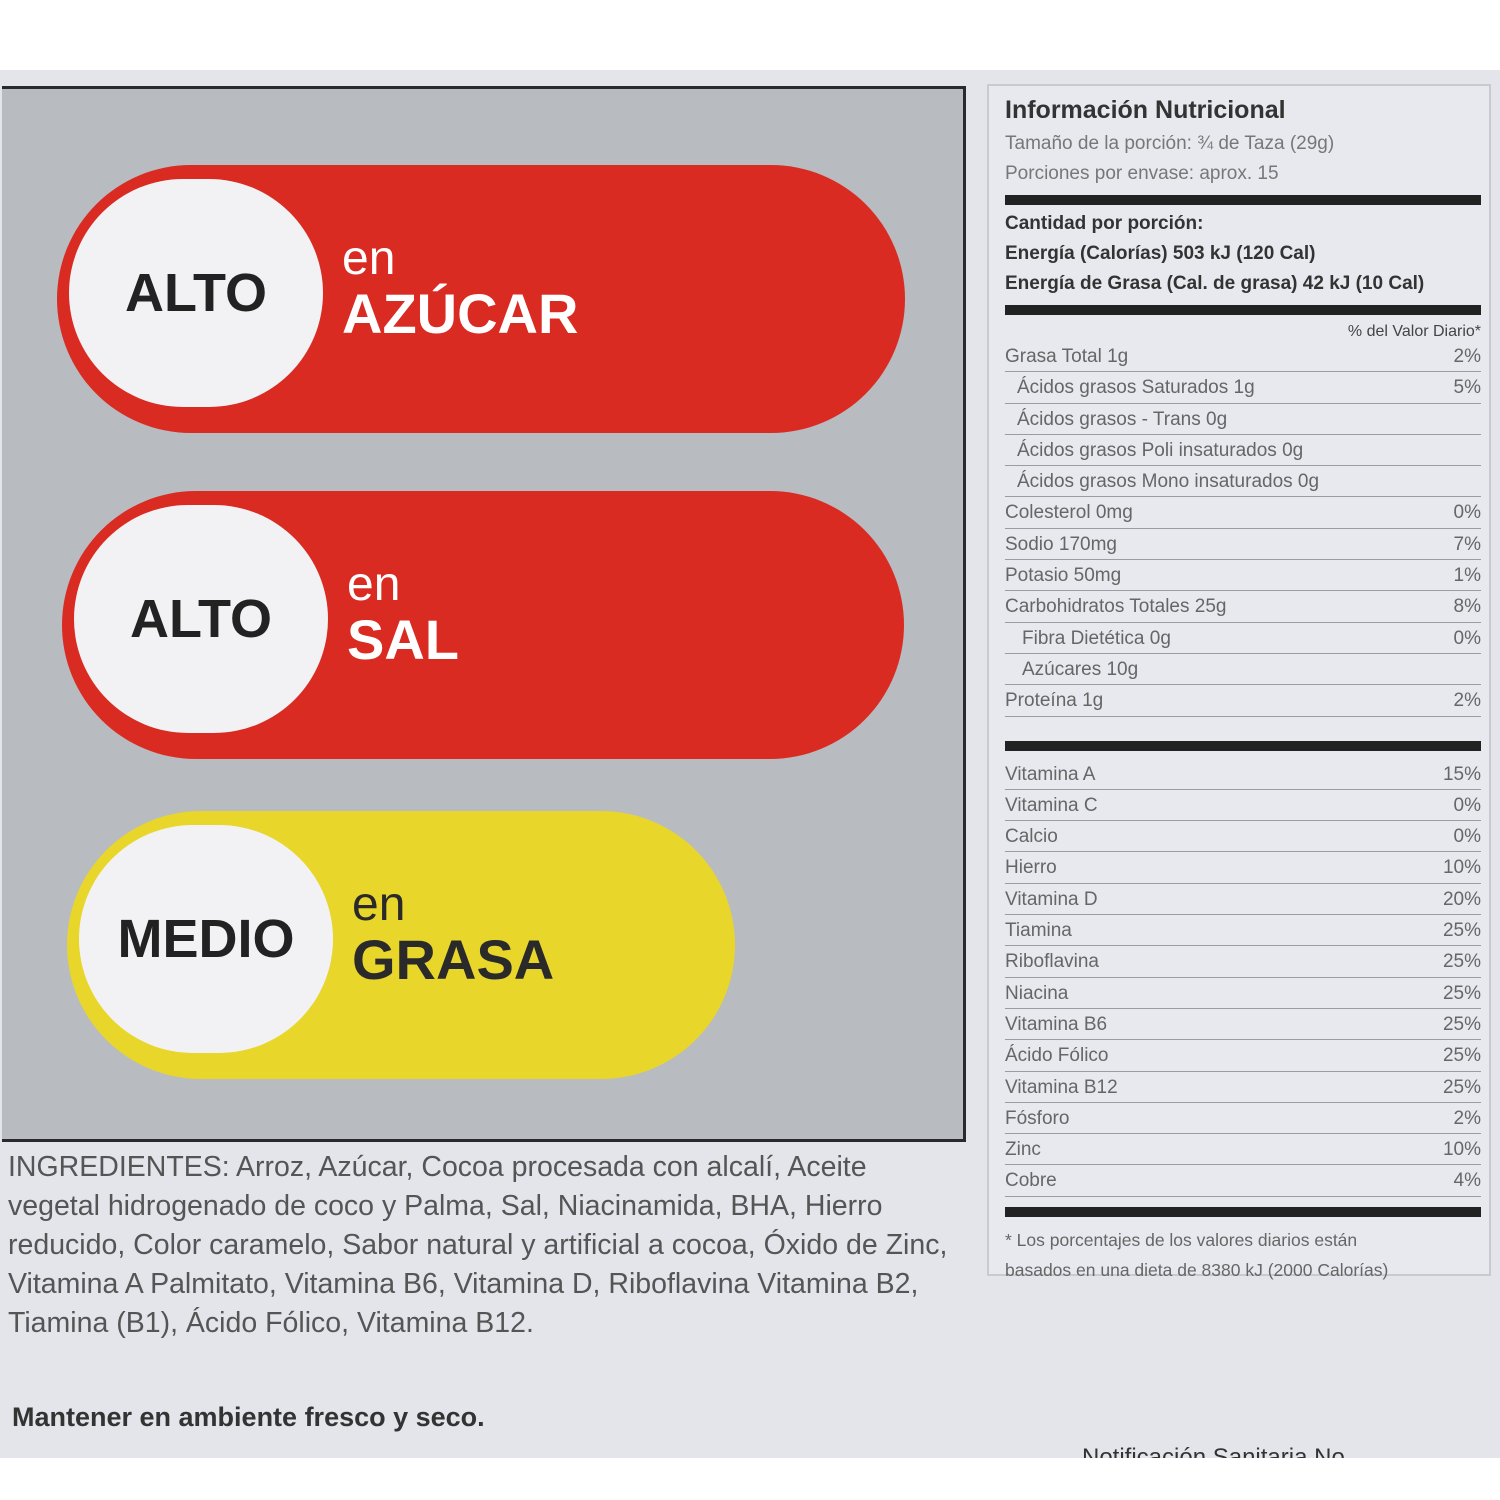 Image resolution: width=1500 pixels, height=1500 pixels. I want to click on nutrient-dv: 20%, so click(1461, 899).